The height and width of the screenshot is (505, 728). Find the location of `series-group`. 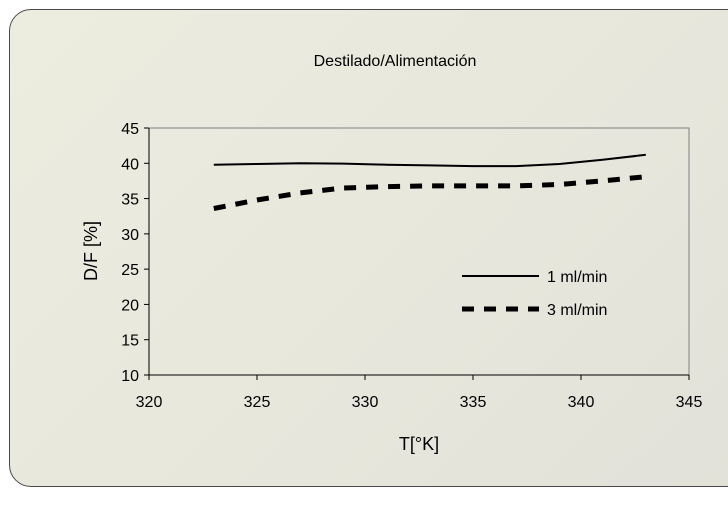

series-group is located at coordinates (430, 182).